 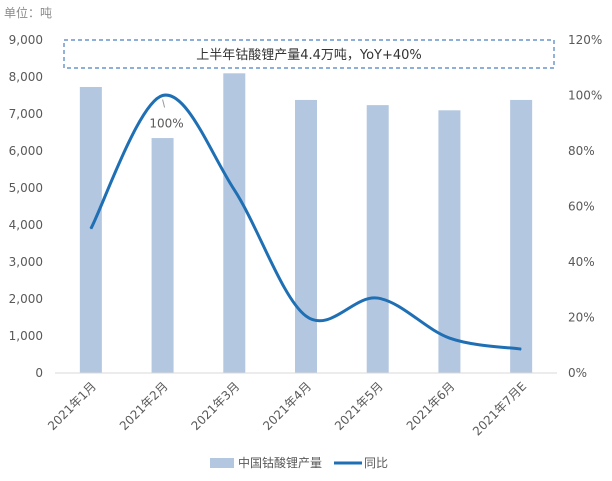 What do you see at coordinates (26, 151) in the screenshot?
I see `y-left-tick-label: 6,000` at bounding box center [26, 151].